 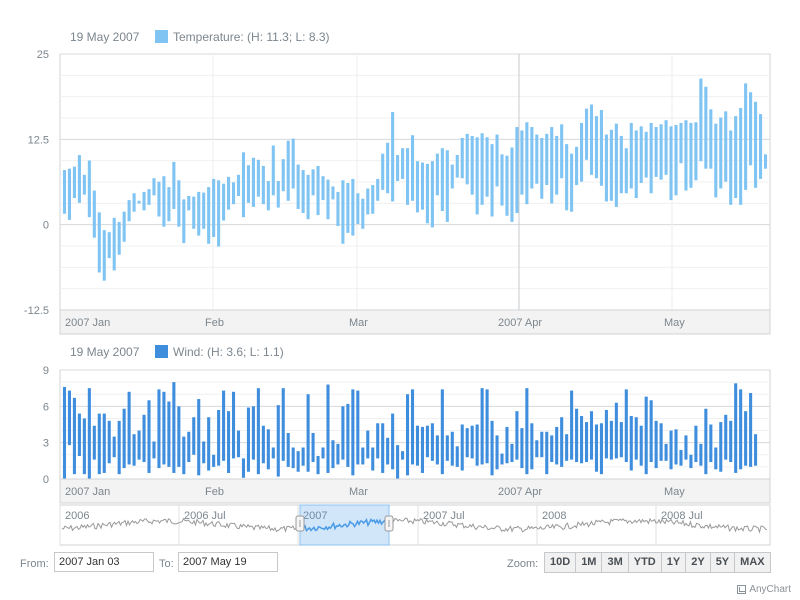 What do you see at coordinates (36, 311) in the screenshot?
I see `temperature-y-tick-label: -12.5` at bounding box center [36, 311].